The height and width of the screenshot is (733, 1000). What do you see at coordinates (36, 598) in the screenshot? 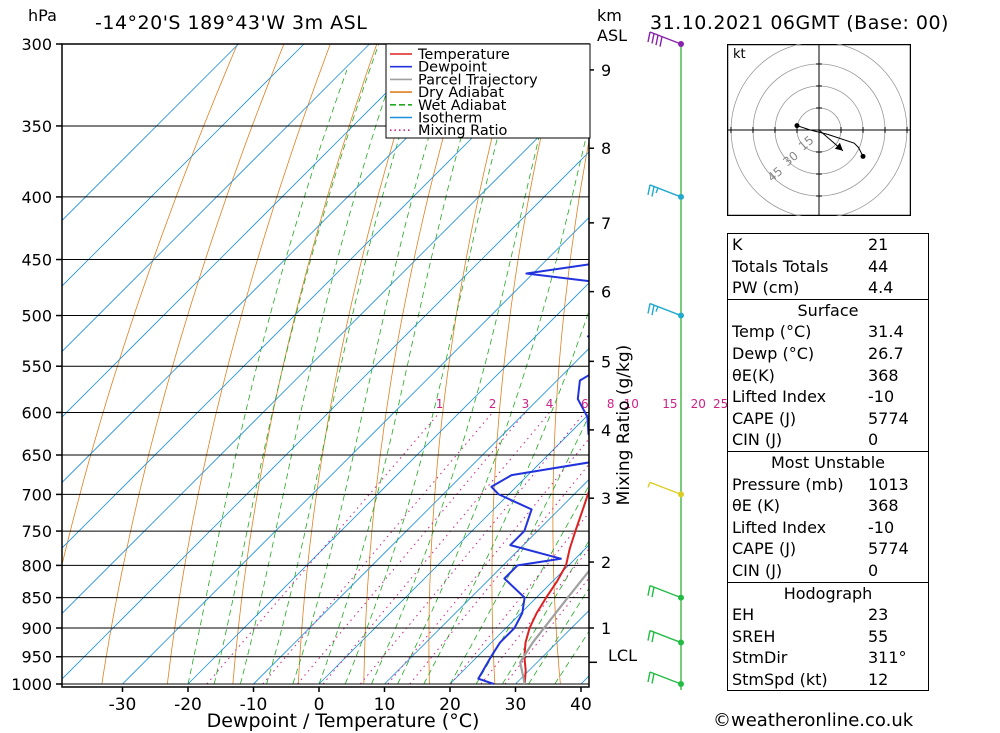
I see `pressure-tick-label: 850` at bounding box center [36, 598].